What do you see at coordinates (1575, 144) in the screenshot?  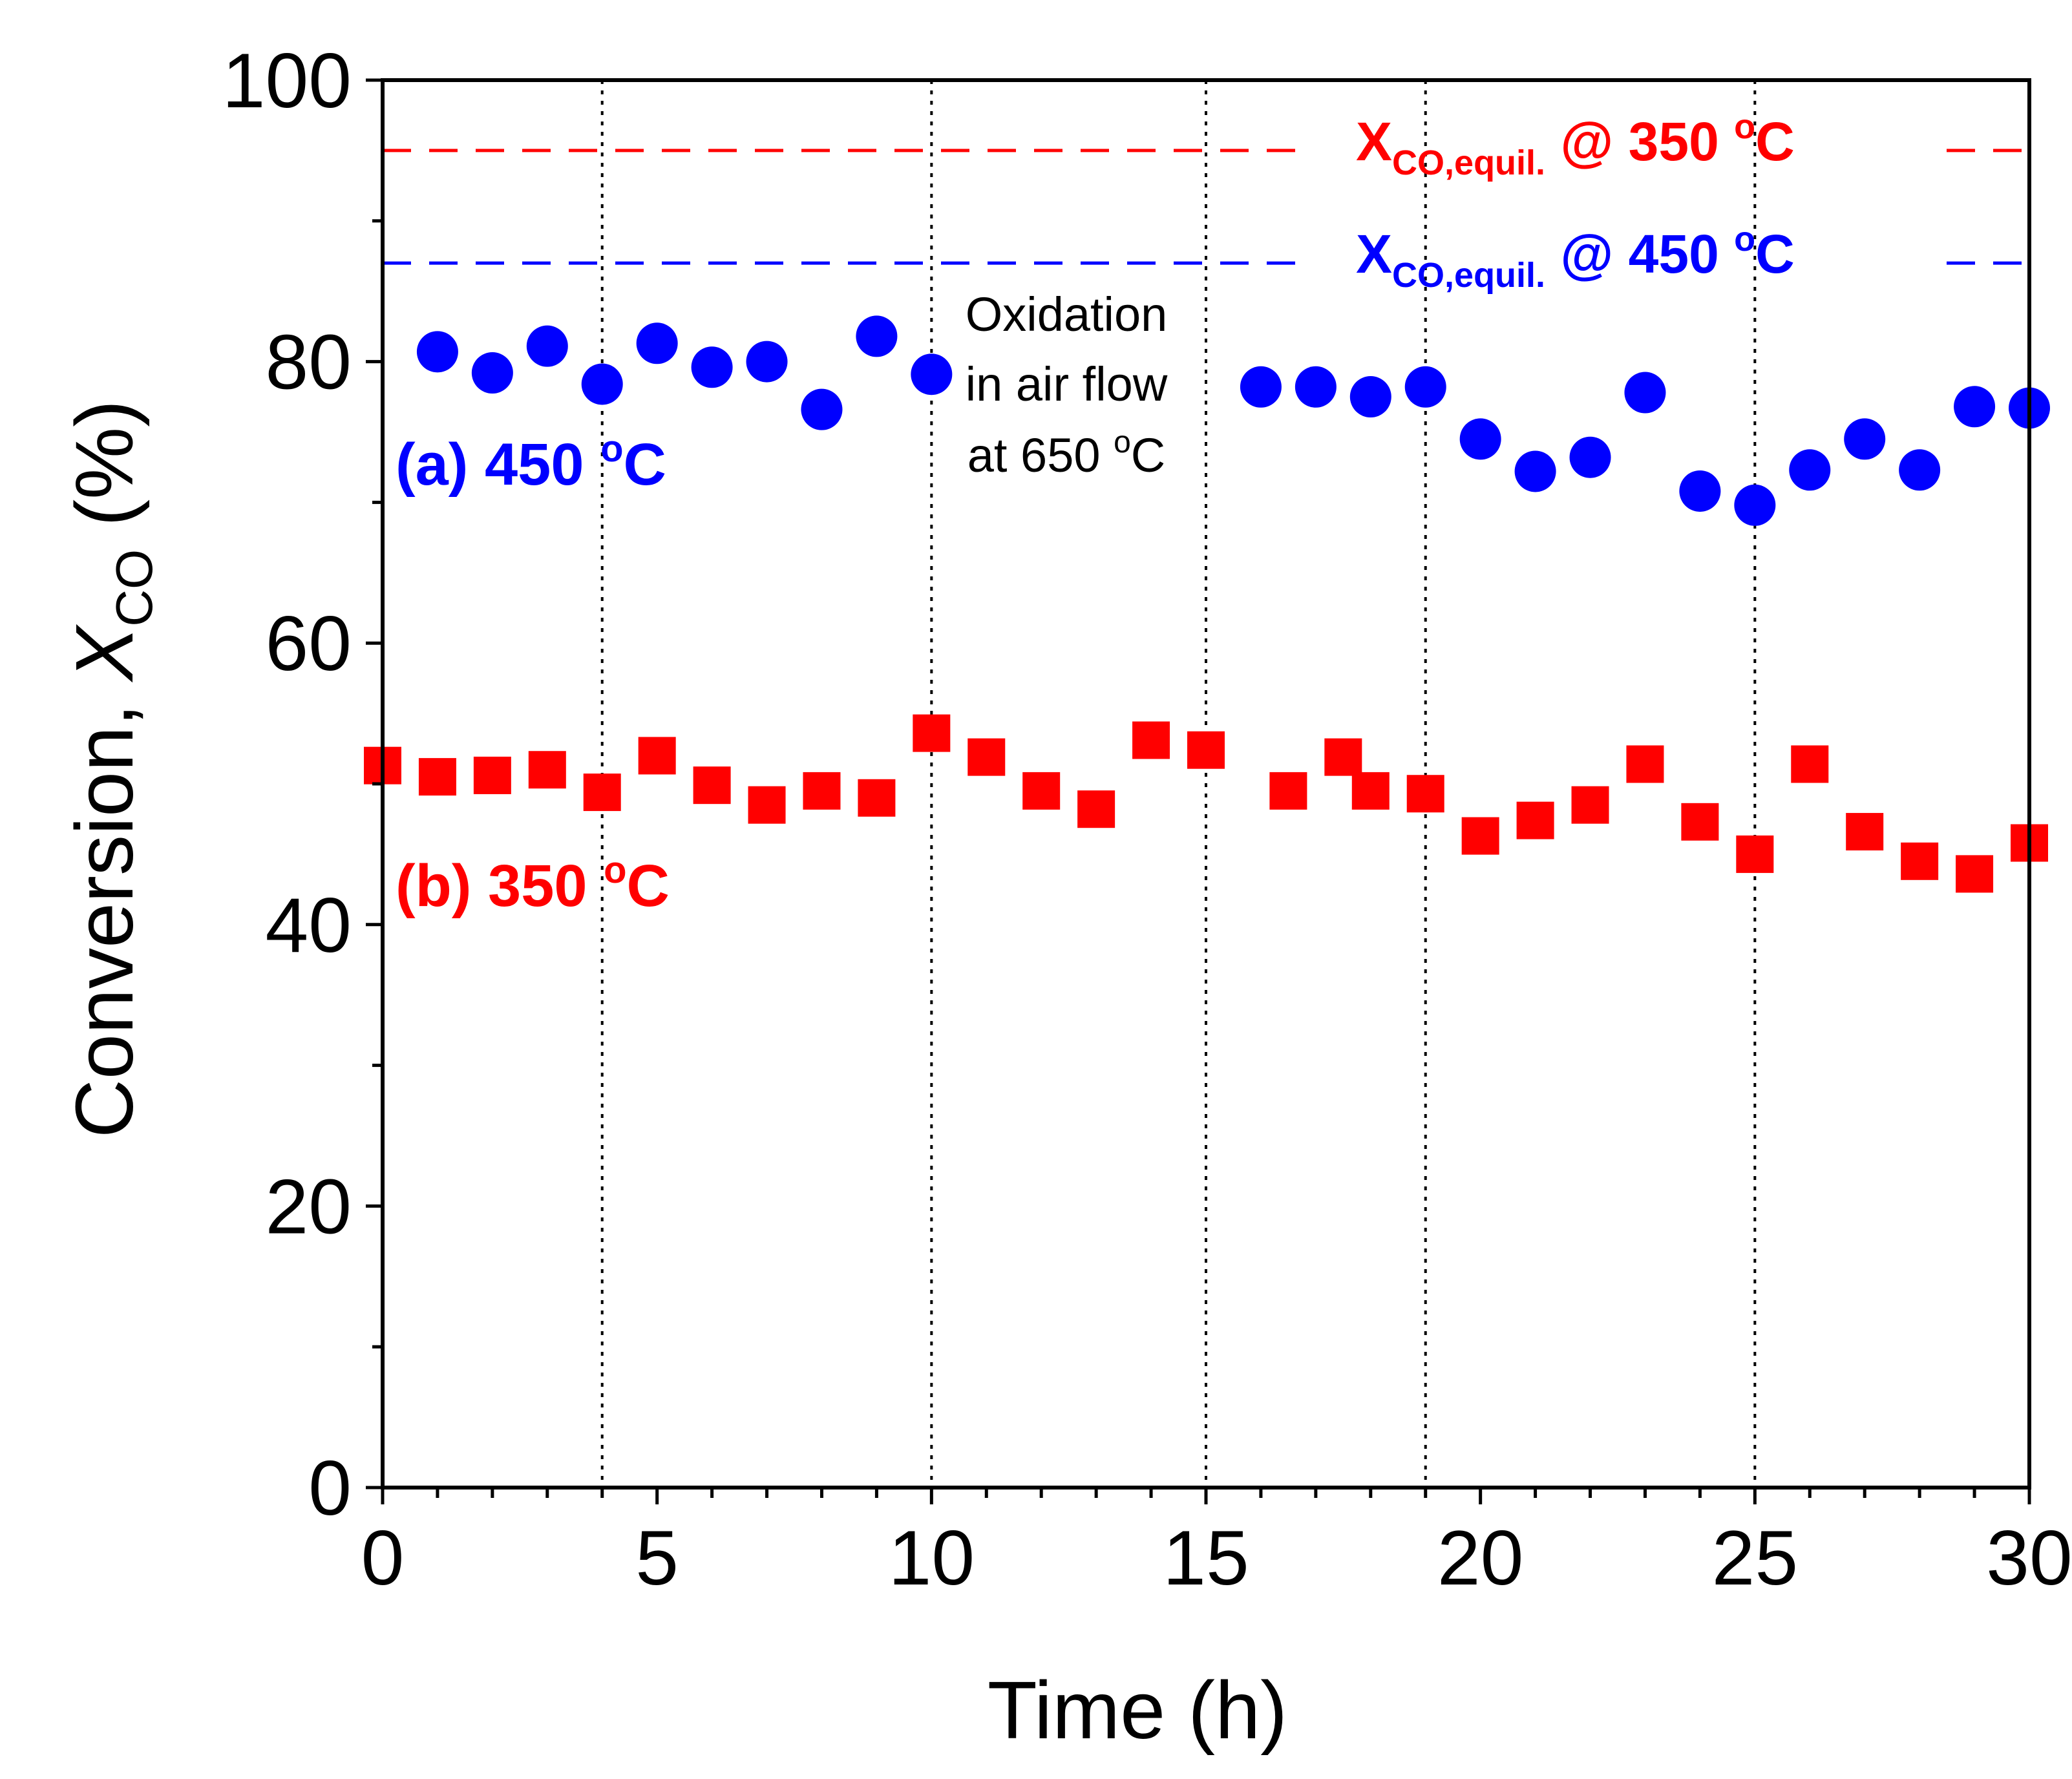 I see `equil-label-350: XCO,equil. @ 350 oC` at bounding box center [1575, 144].